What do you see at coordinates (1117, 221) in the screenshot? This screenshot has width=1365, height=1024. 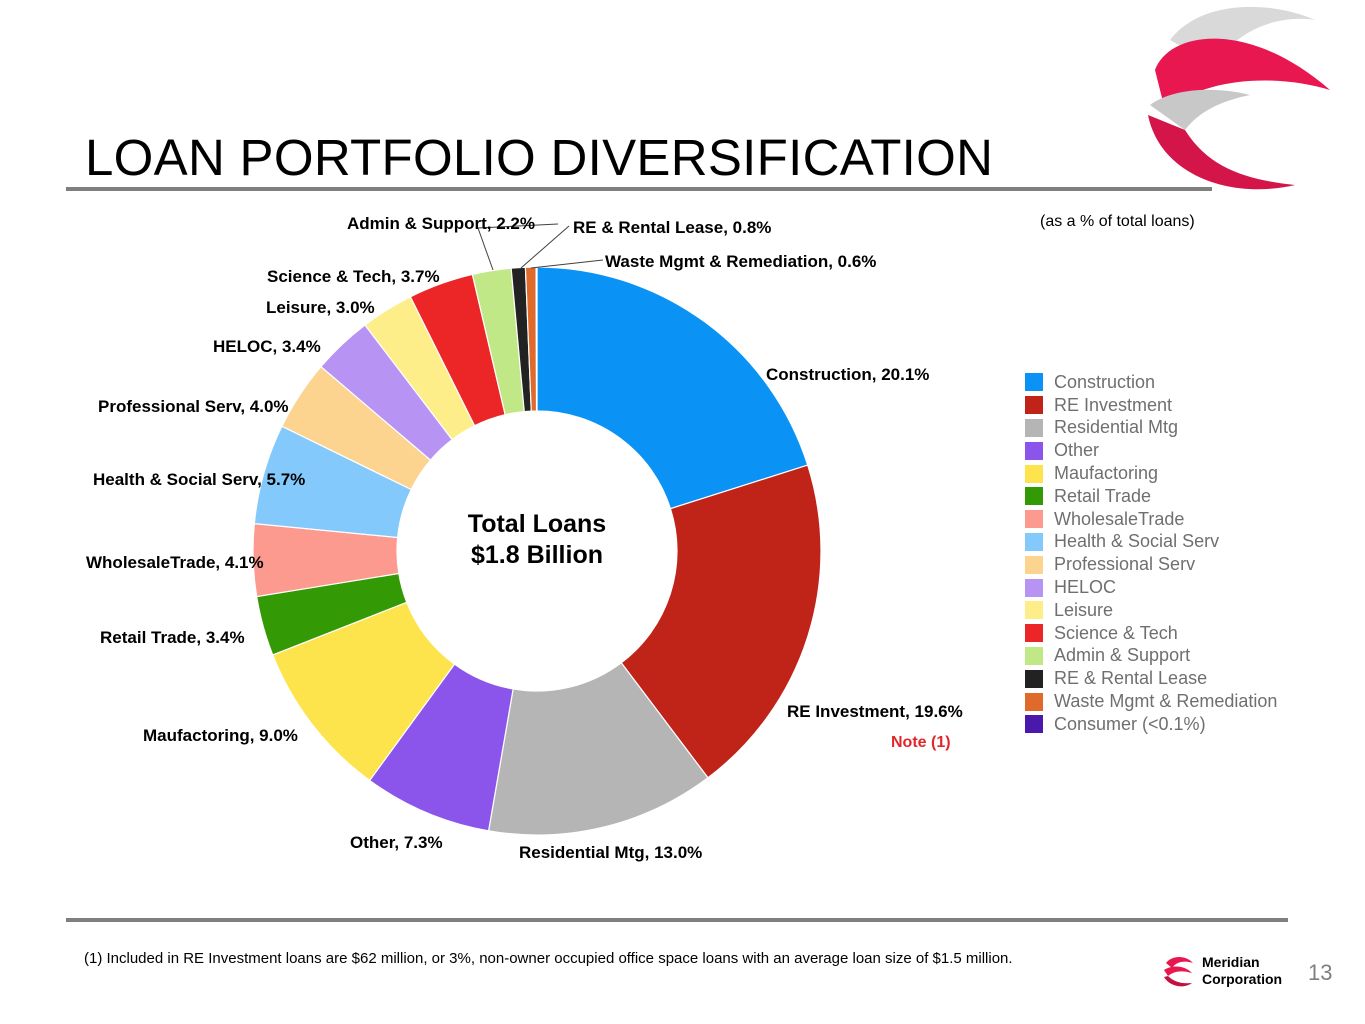 I see `chart-subtitle: (as a % of total loans)` at bounding box center [1117, 221].